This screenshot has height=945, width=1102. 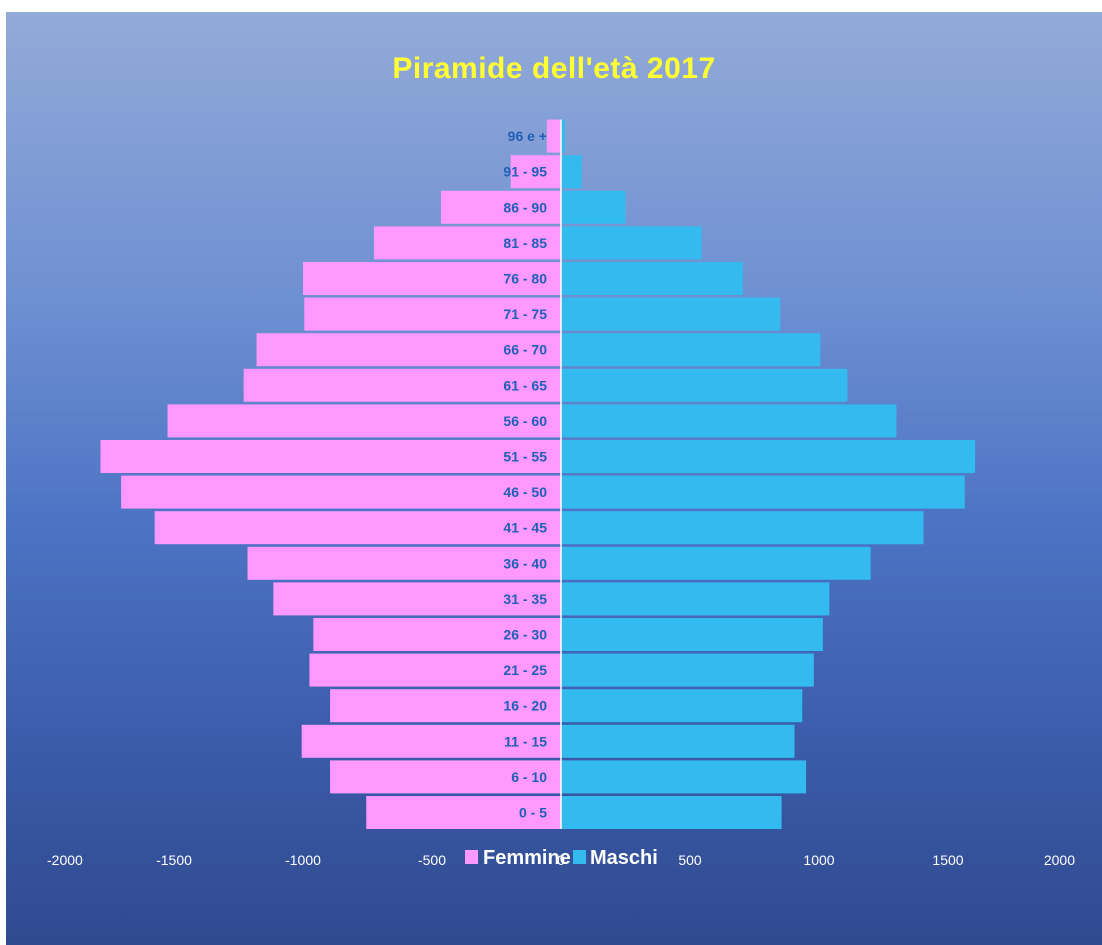 I want to click on legend-label-maschi: Maschi, so click(x=624, y=858).